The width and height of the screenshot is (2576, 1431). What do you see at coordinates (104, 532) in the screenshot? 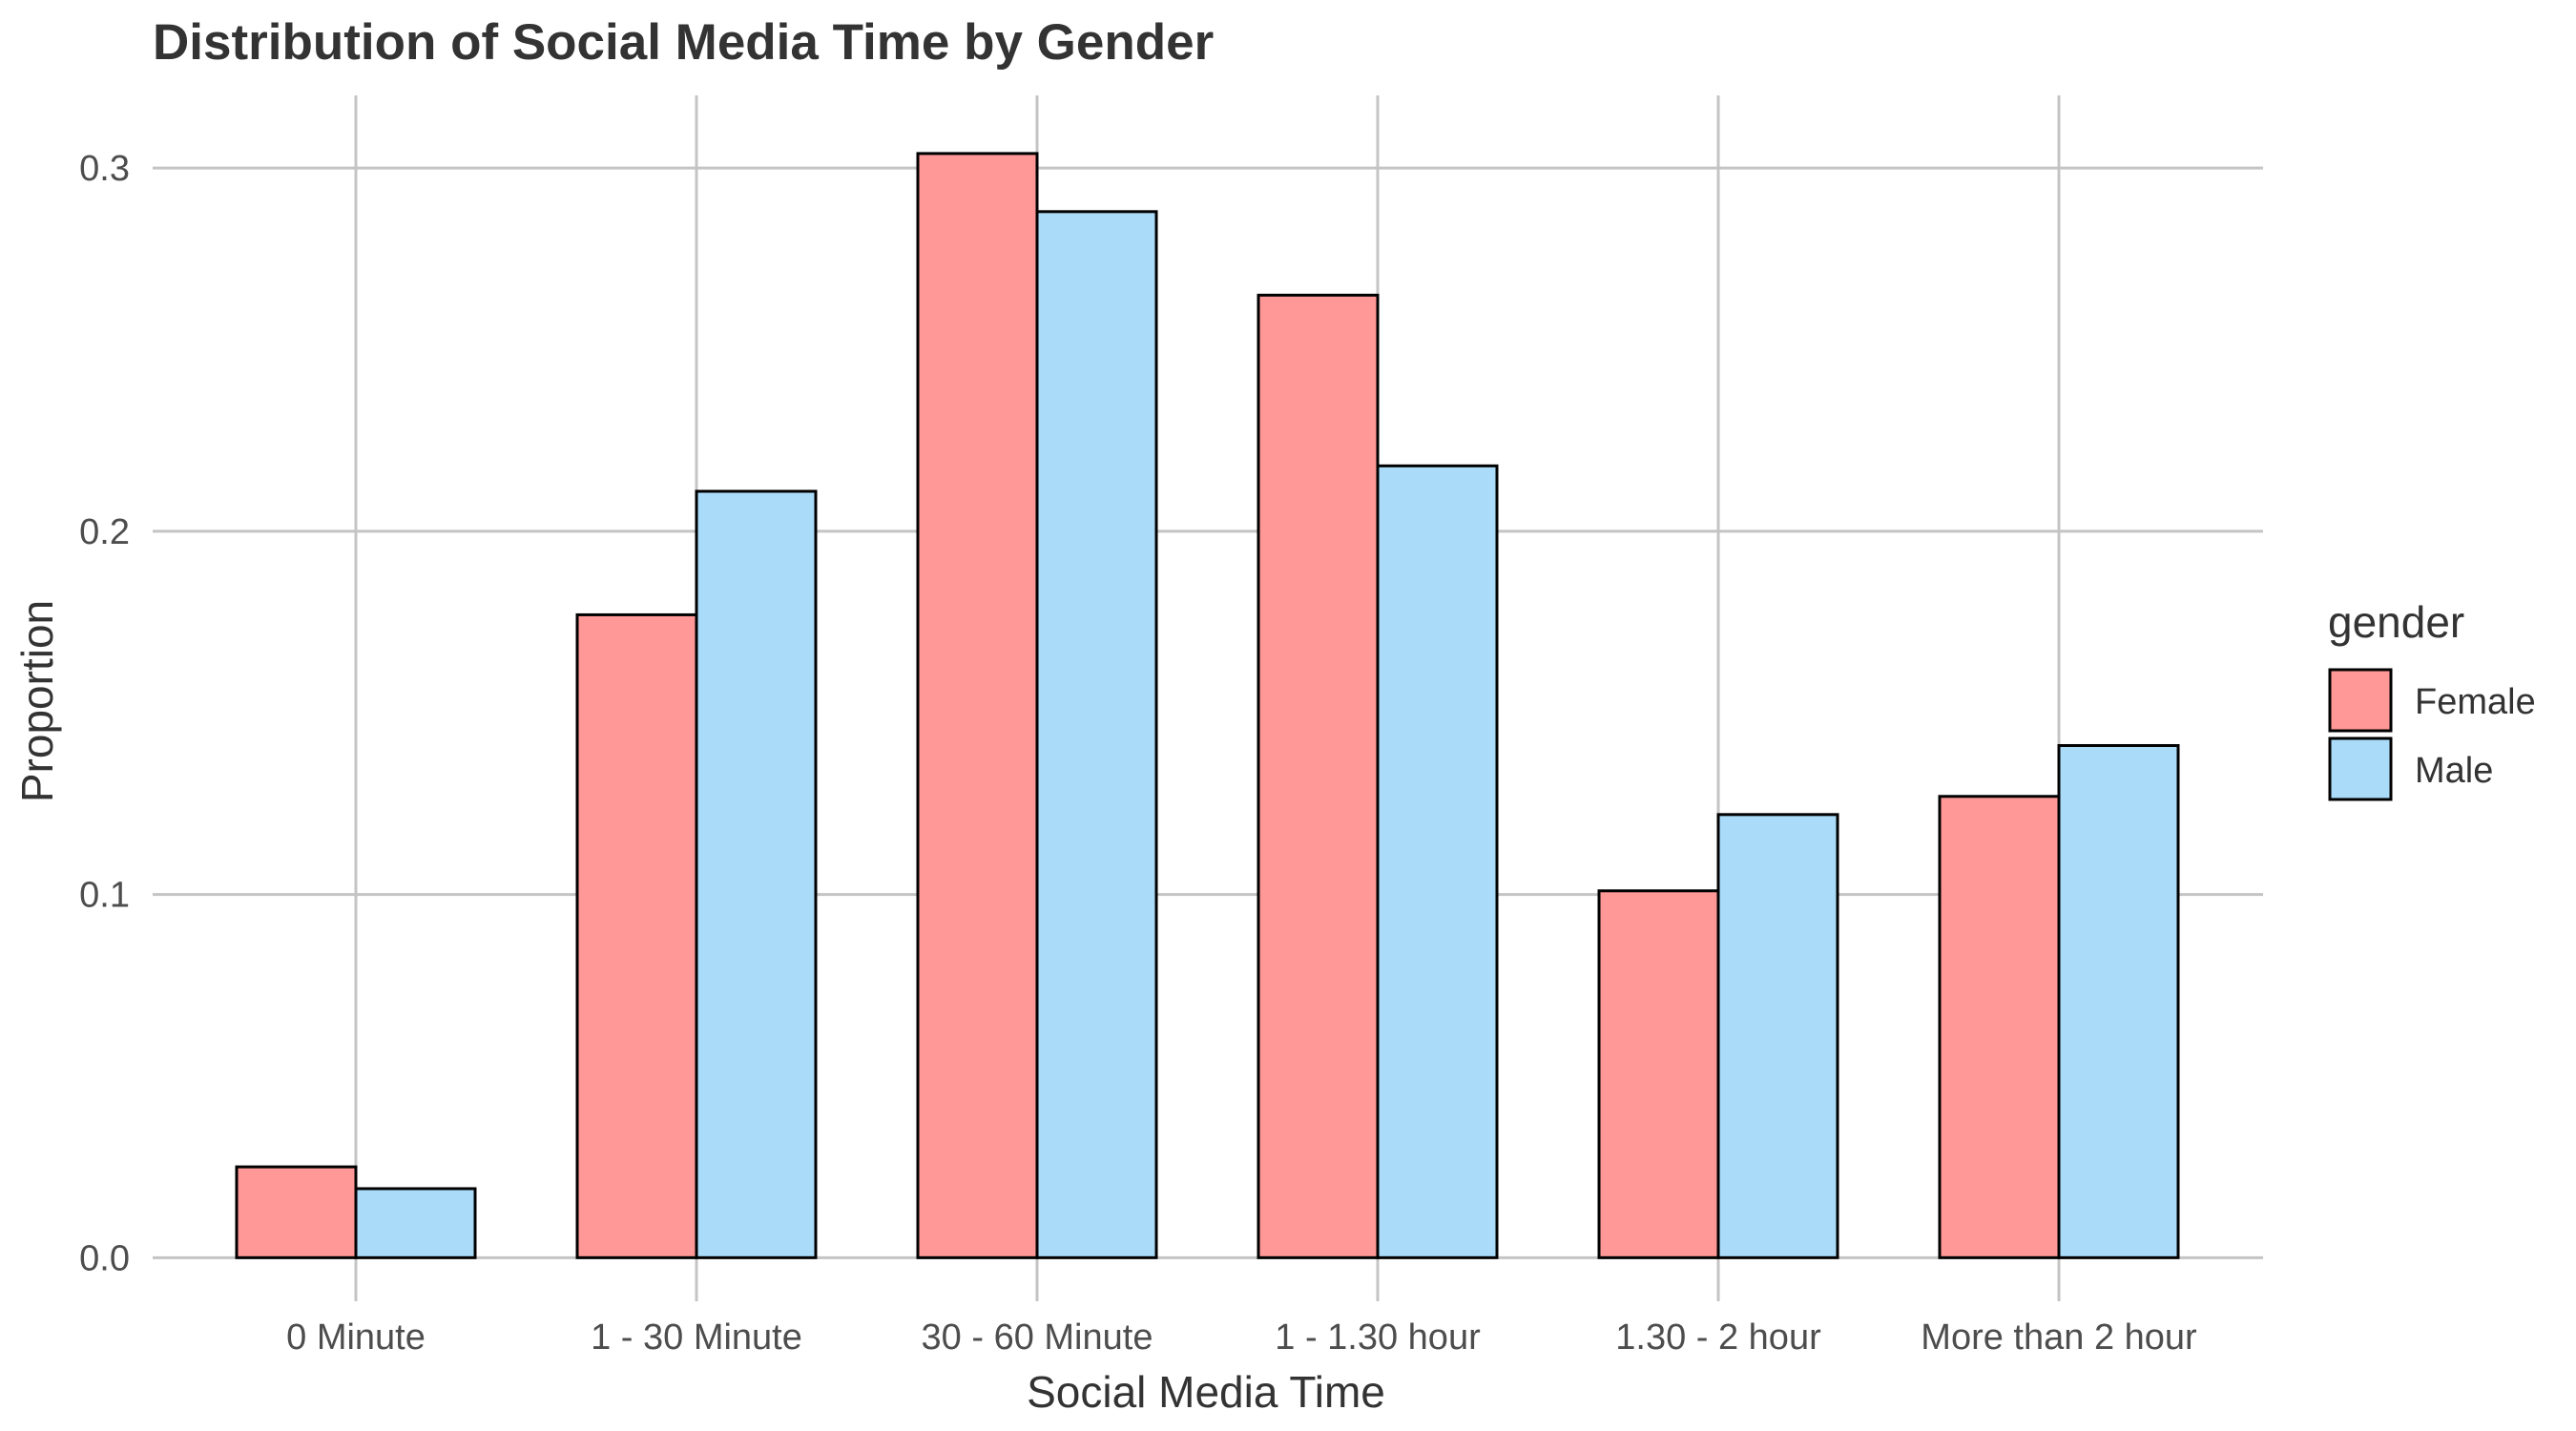
I see `y-tick-label: 0.2` at bounding box center [104, 532].